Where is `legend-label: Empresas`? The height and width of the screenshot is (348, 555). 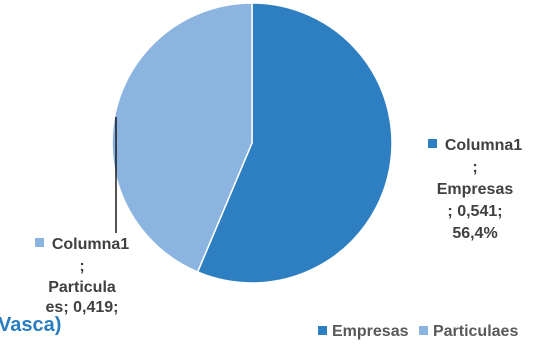 legend-label: Empresas is located at coordinates (370, 331).